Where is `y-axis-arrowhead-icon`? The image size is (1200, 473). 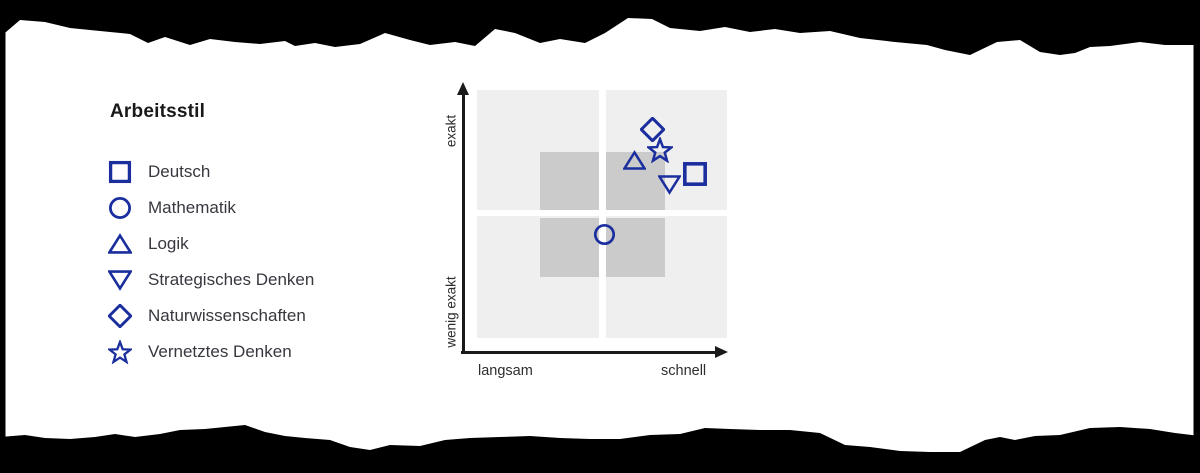
y-axis-arrowhead-icon is located at coordinates (463, 88).